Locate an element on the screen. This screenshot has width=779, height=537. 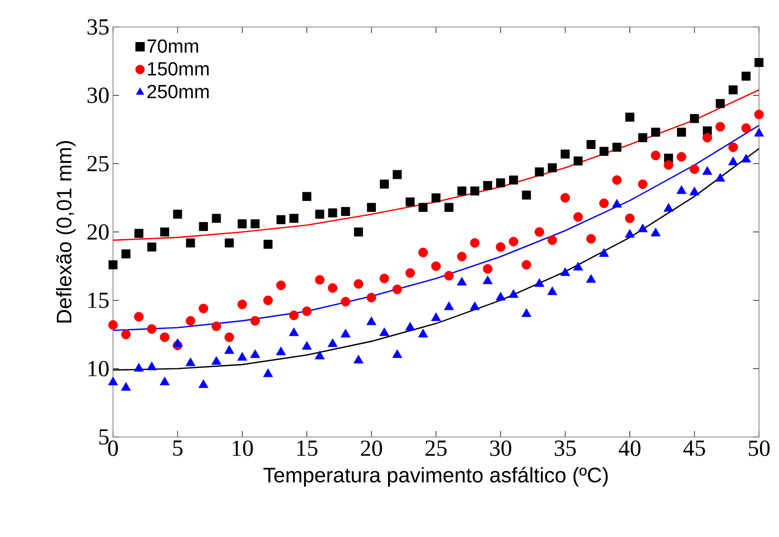
y-tick-label: 35 is located at coordinates (98, 27).